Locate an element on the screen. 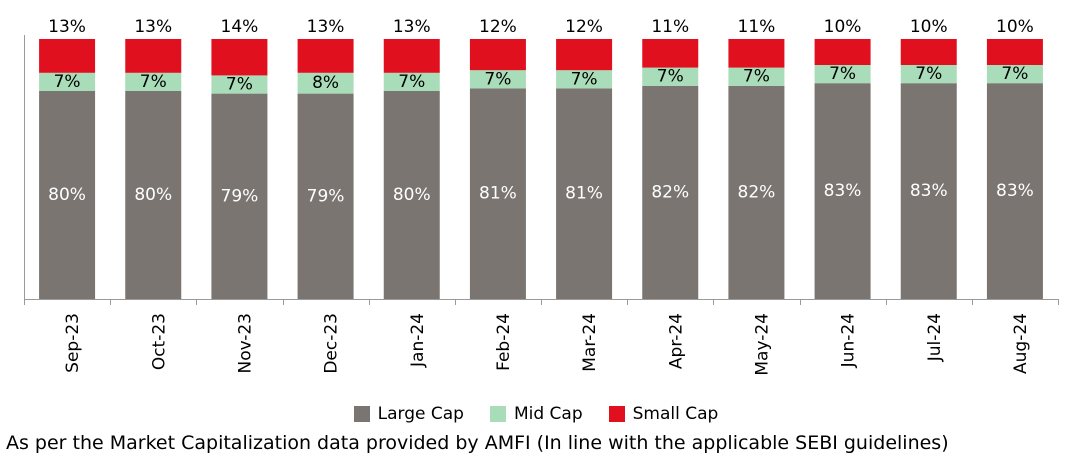  legend-item: Mid Cap is located at coordinates (536, 414).